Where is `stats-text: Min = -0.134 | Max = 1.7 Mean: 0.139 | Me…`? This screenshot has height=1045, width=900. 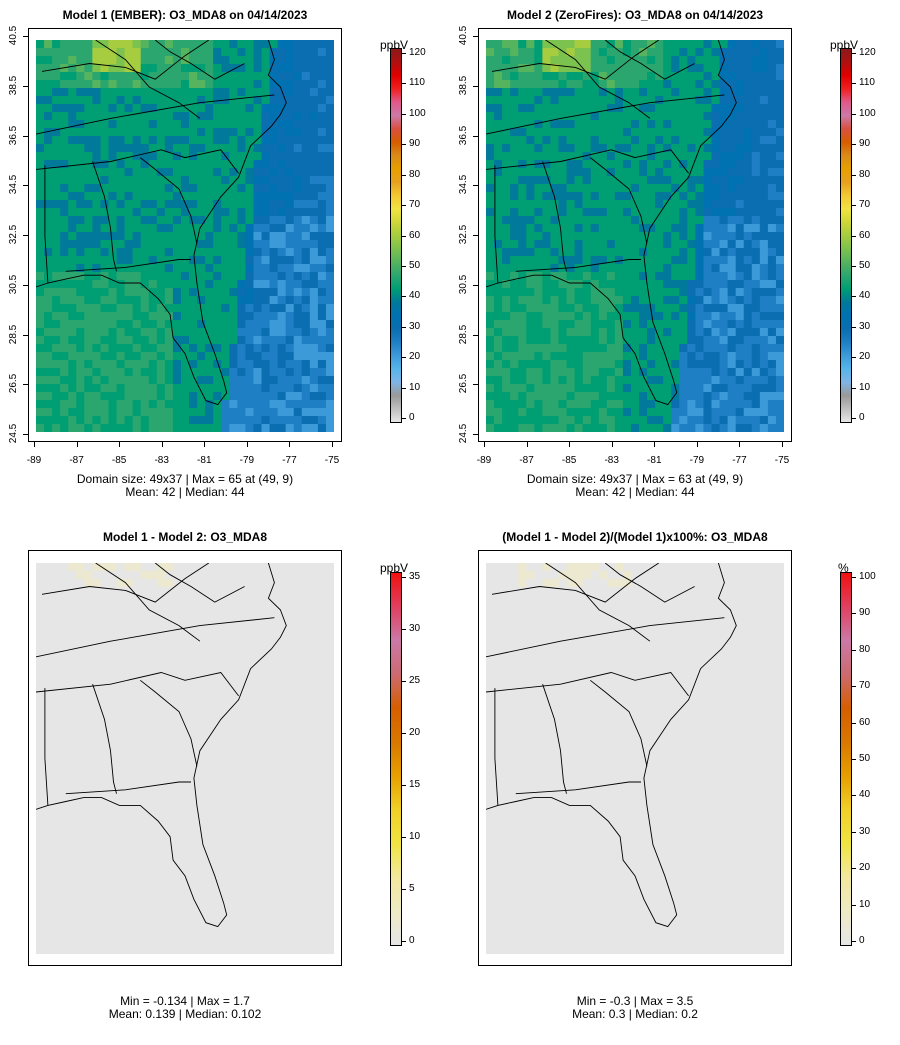
stats-text: Min = -0.134 | Max = 1.7 Mean: 0.139 | Me… is located at coordinates (185, 1008).